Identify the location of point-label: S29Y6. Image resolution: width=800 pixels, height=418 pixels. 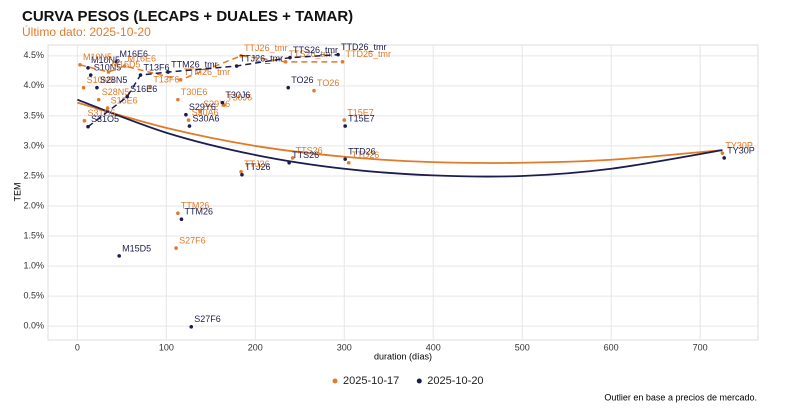
(216, 104).